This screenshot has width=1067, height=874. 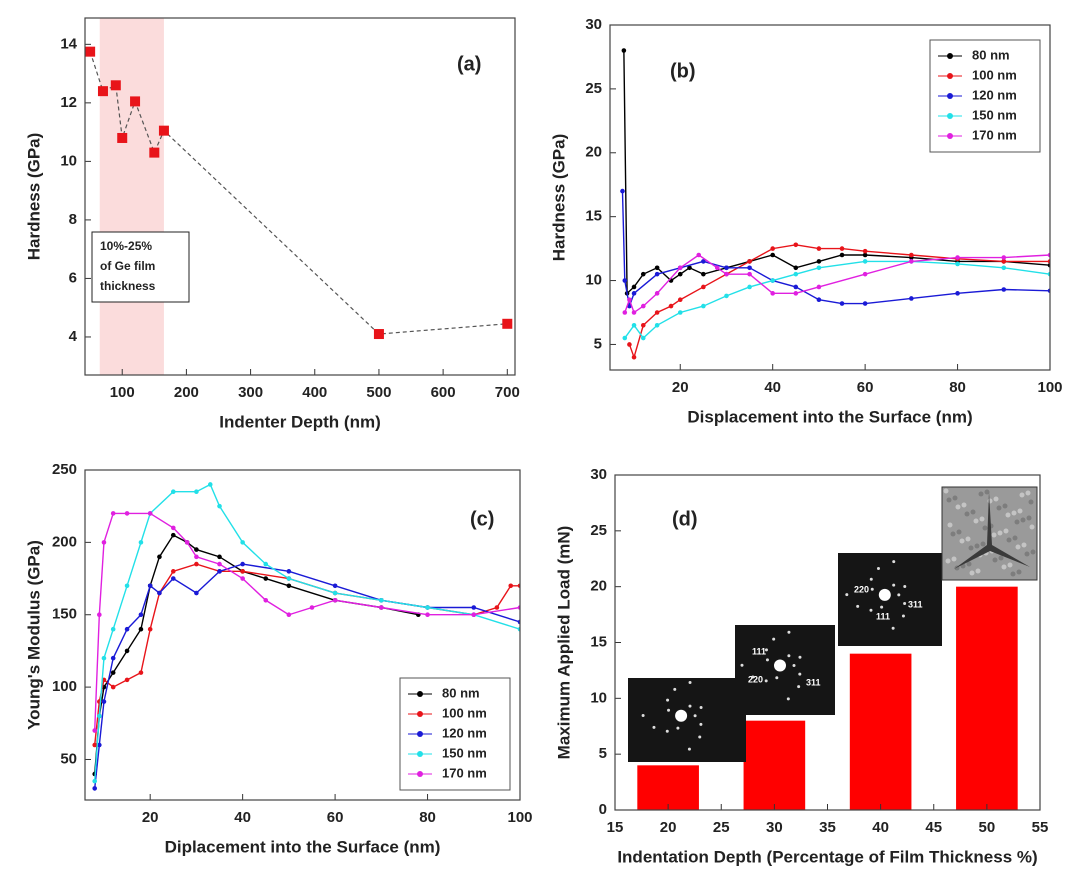 I want to click on y-tick-label: 200, so click(x=64, y=541).